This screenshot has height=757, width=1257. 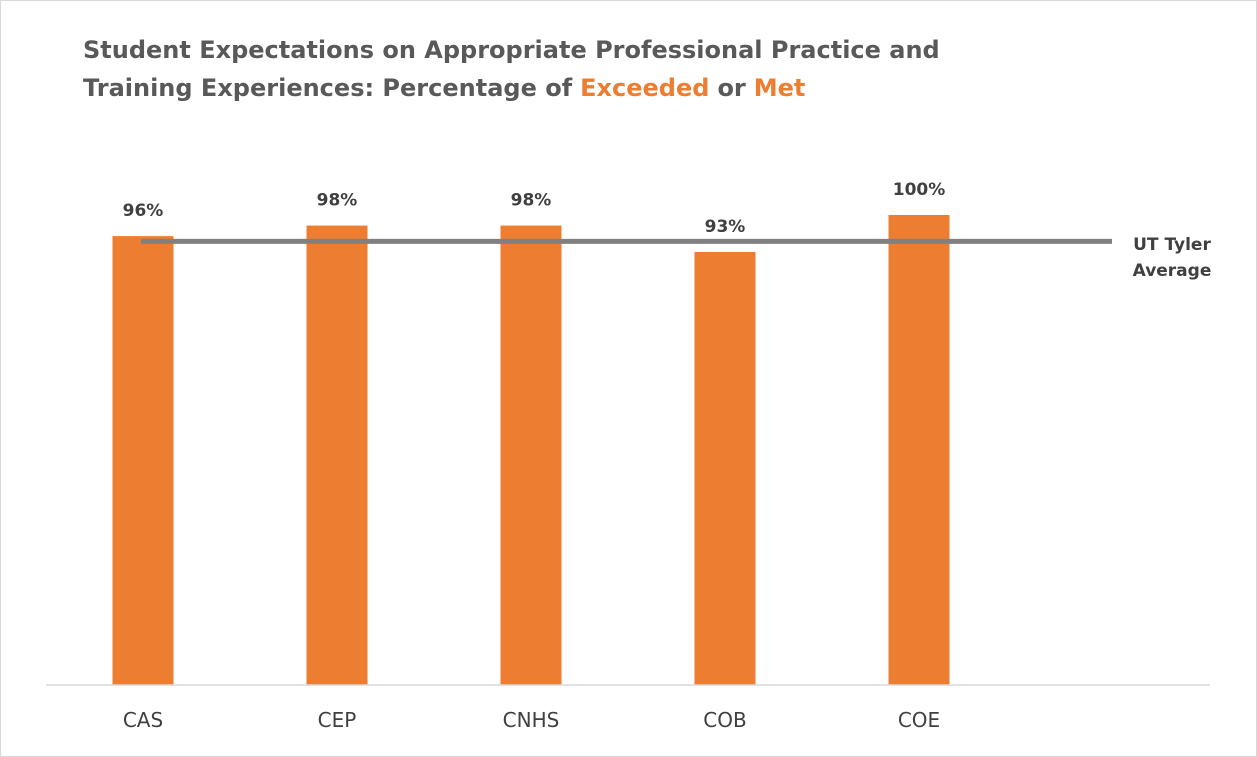 I want to click on value-label: 100%, so click(x=919, y=190).